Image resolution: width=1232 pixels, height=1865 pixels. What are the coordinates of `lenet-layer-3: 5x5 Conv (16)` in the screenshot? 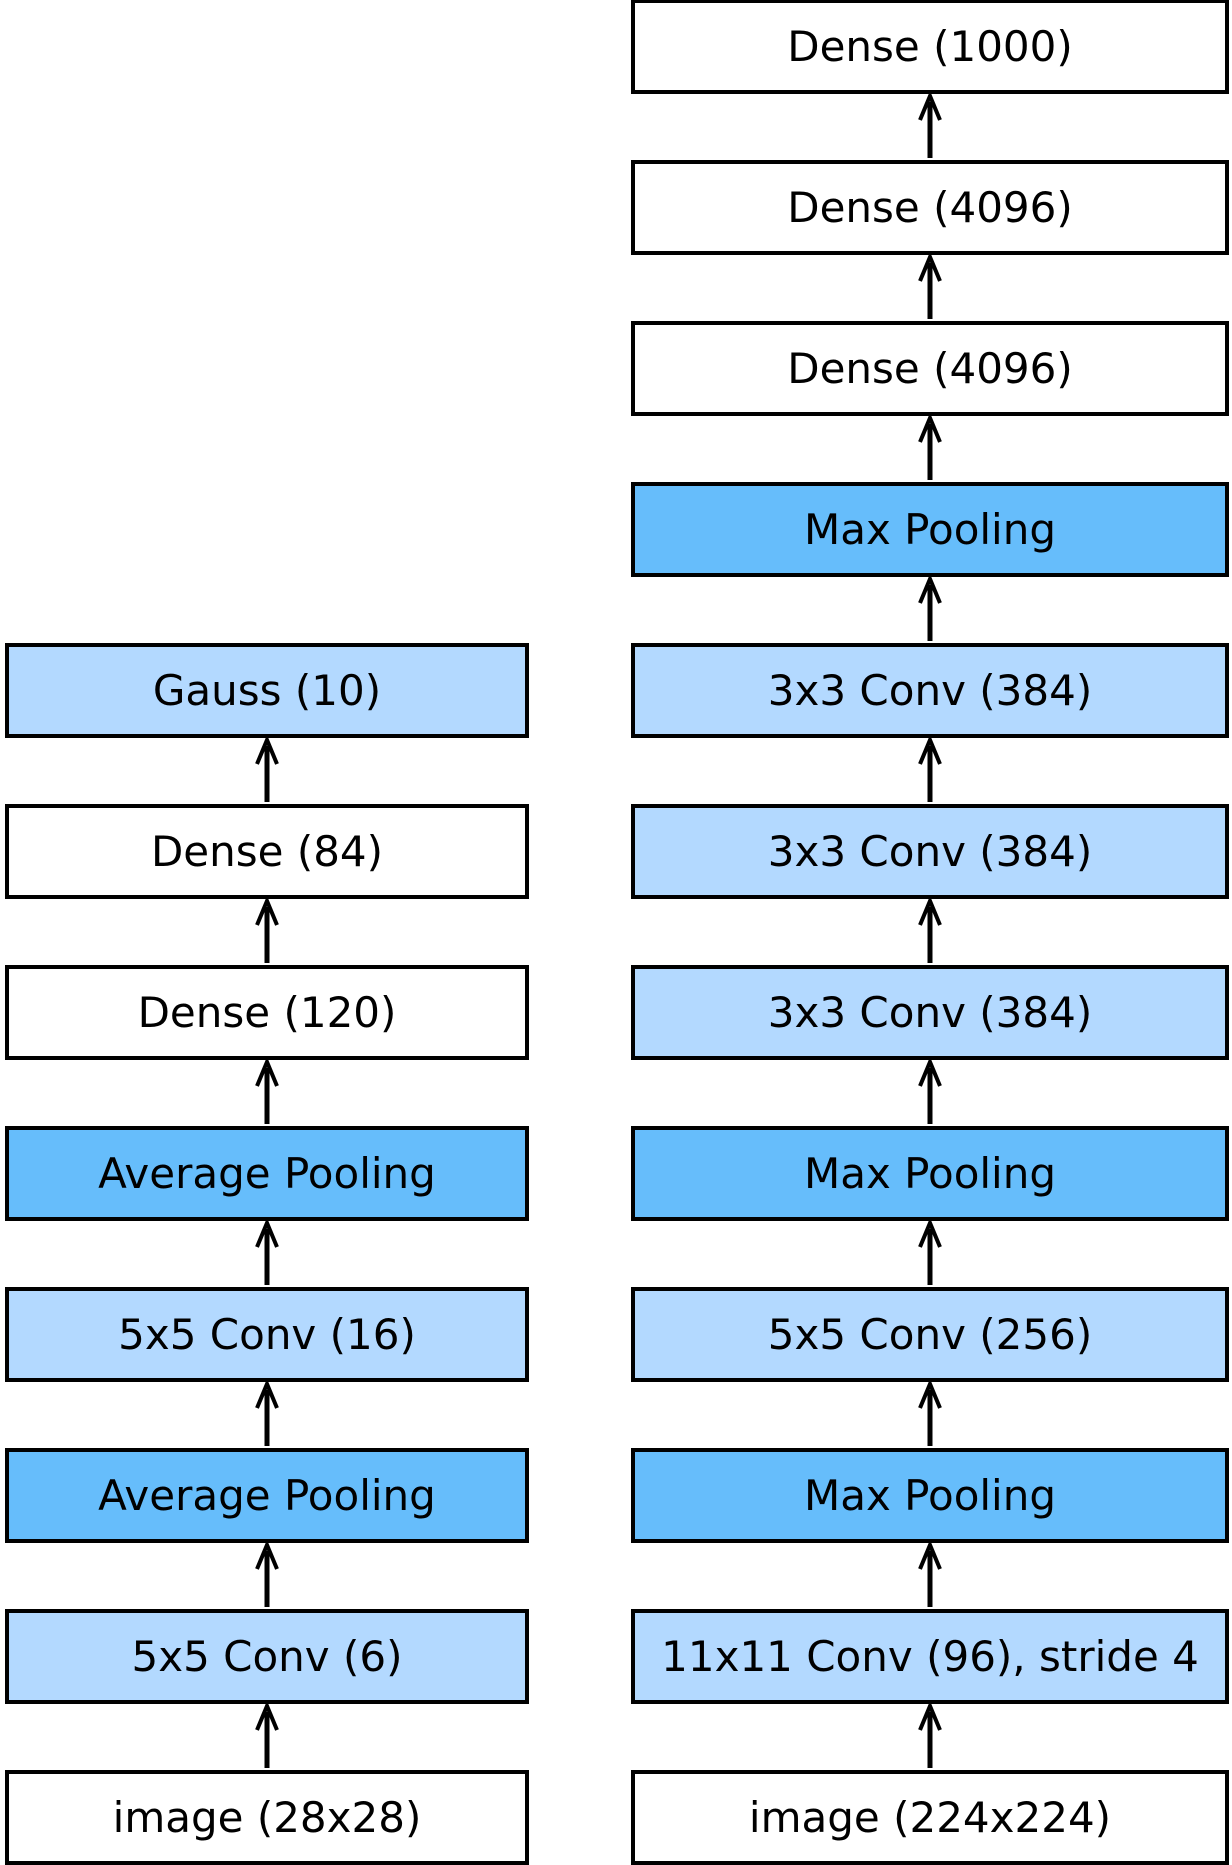 It's located at (267, 1334).